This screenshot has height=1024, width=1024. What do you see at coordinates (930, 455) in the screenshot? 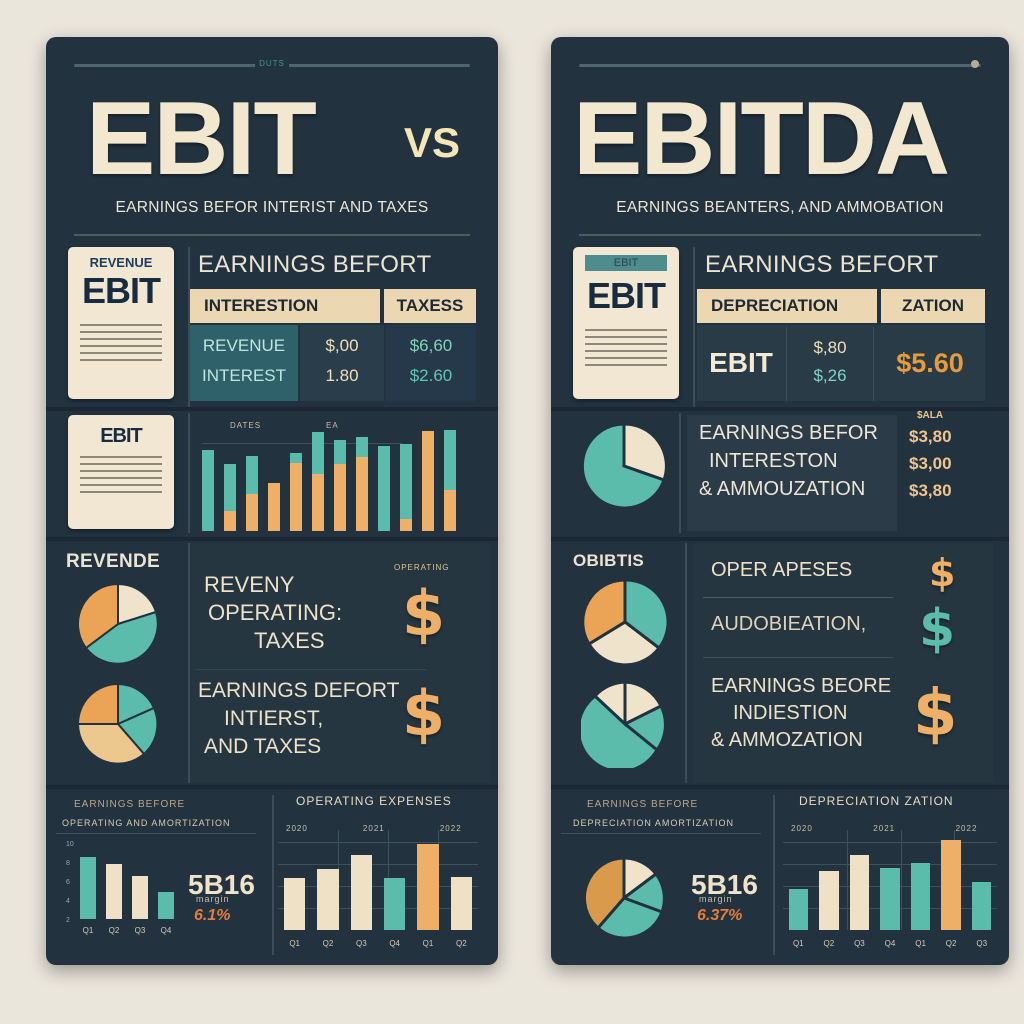
I see `value-list: $ALA $3,80 $3,00 $3,80` at bounding box center [930, 455].